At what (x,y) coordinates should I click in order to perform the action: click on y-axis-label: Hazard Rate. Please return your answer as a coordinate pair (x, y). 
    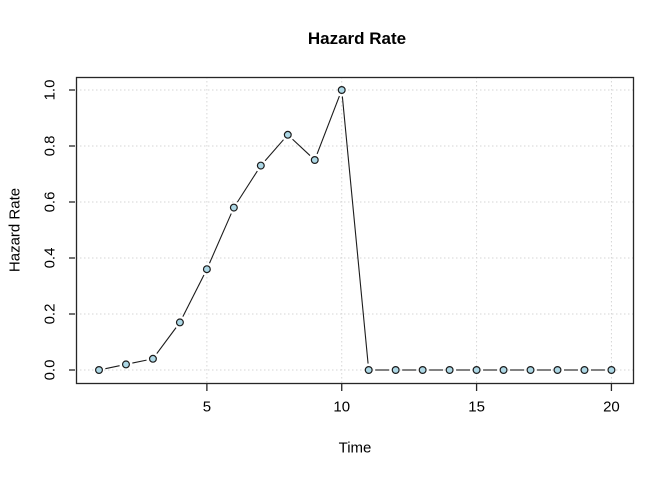
    Looking at the image, I should click on (15, 230).